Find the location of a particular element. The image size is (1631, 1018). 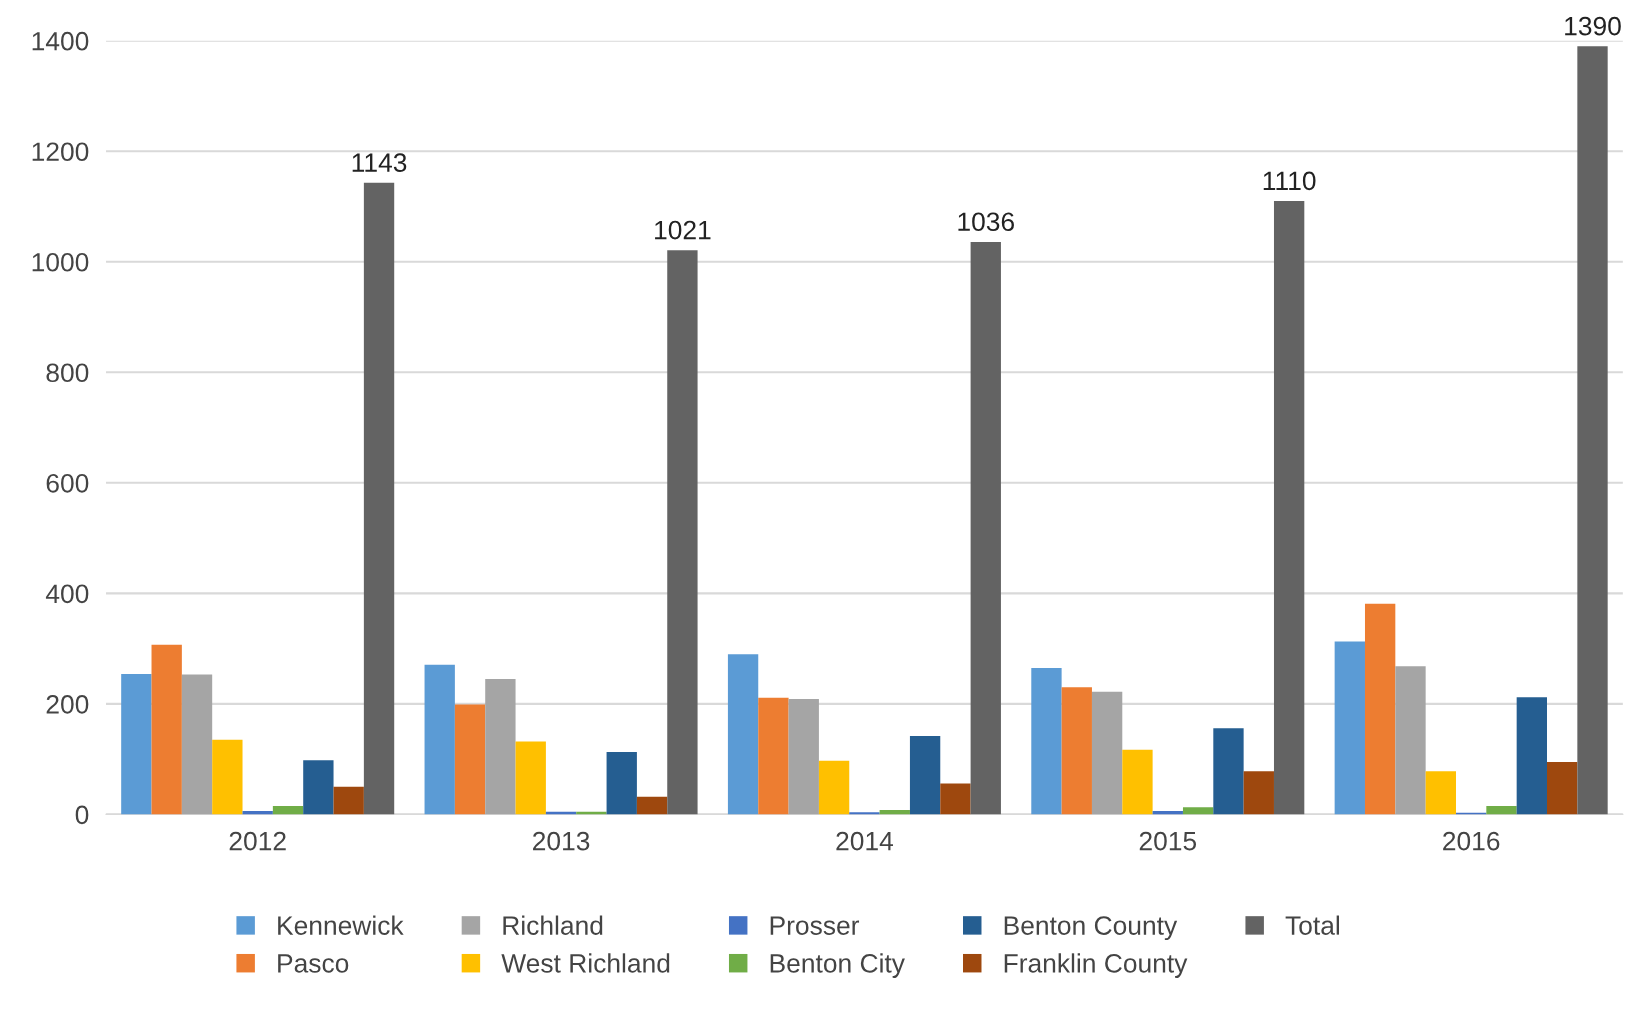

y-tick-label: 600 is located at coordinates (67, 483).